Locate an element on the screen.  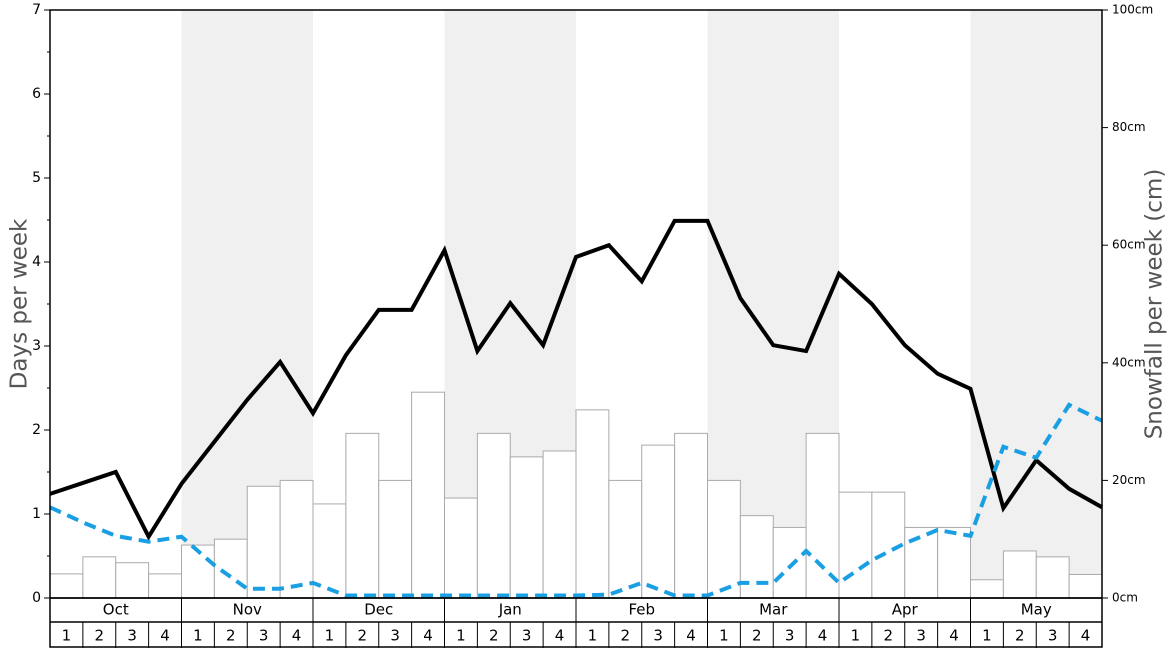
y2-tick-label: 40cm is located at coordinates (1129, 362).